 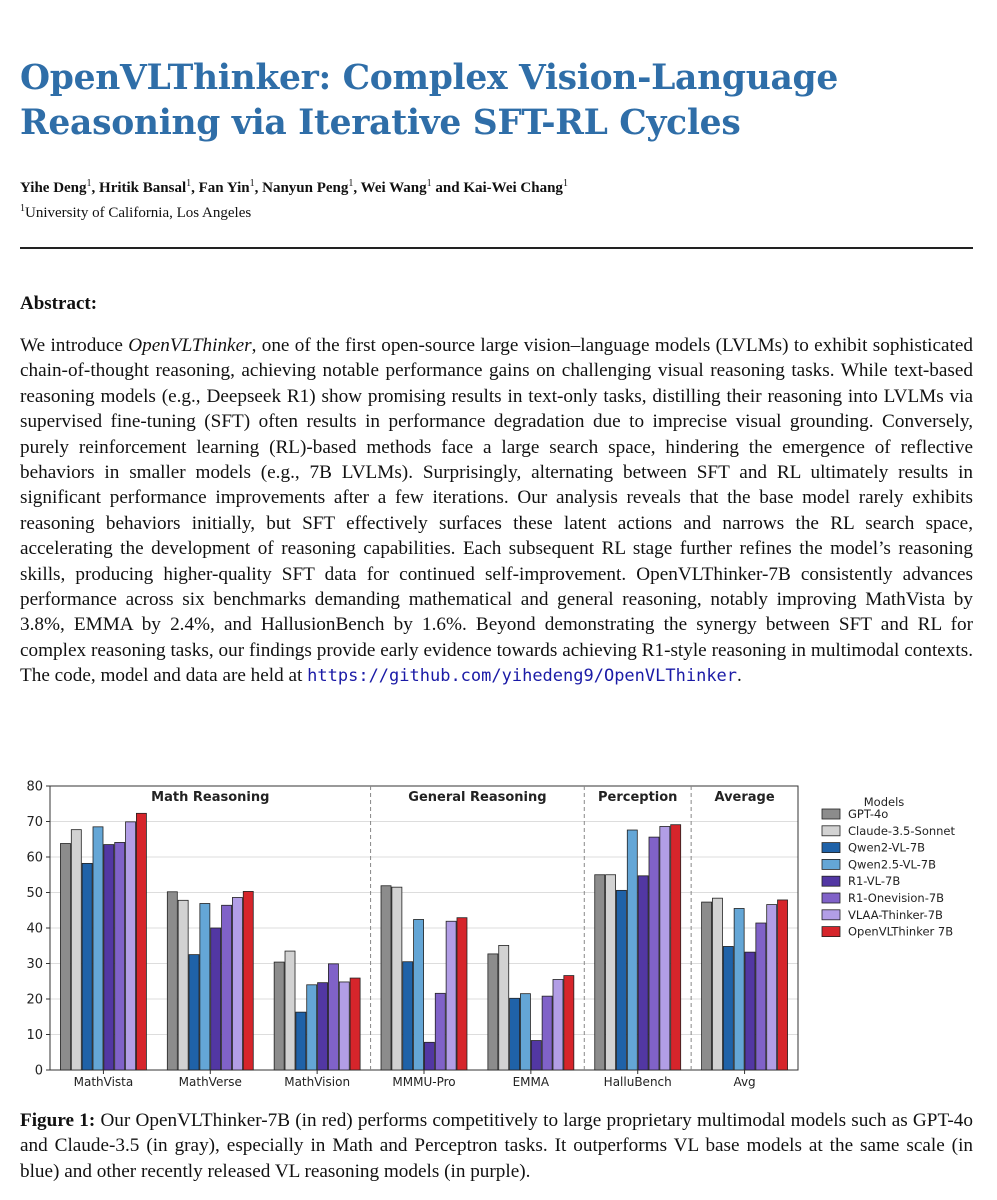 I want to click on author: Nanyun Peng, so click(x=305, y=188).